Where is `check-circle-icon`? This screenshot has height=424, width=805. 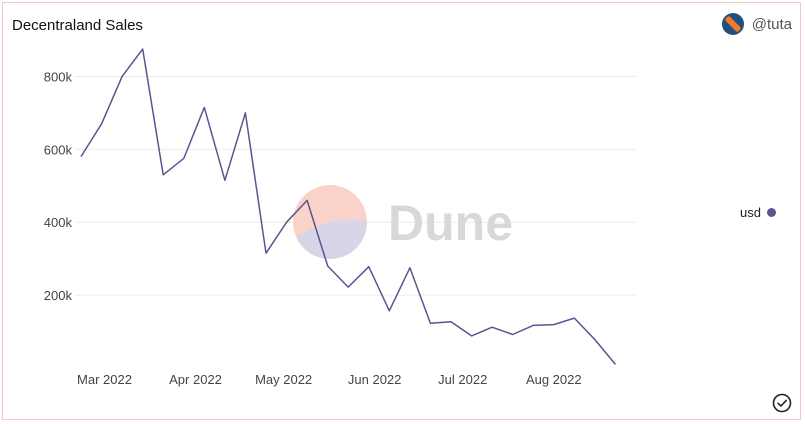
check-circle-icon is located at coordinates (782, 403).